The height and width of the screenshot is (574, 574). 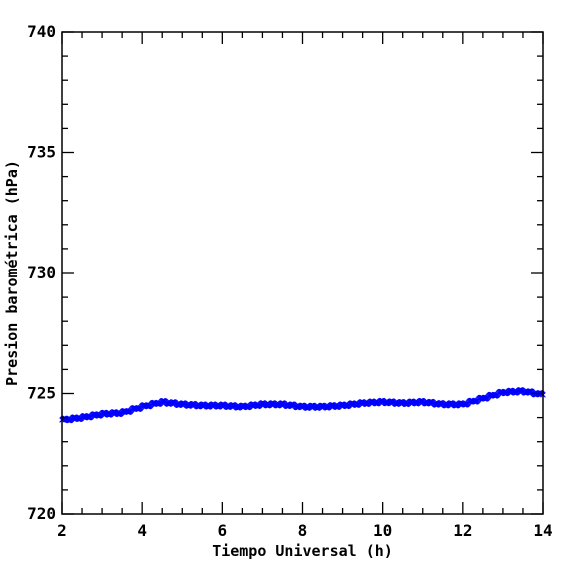 I want to click on data-points, so click(x=302, y=405).